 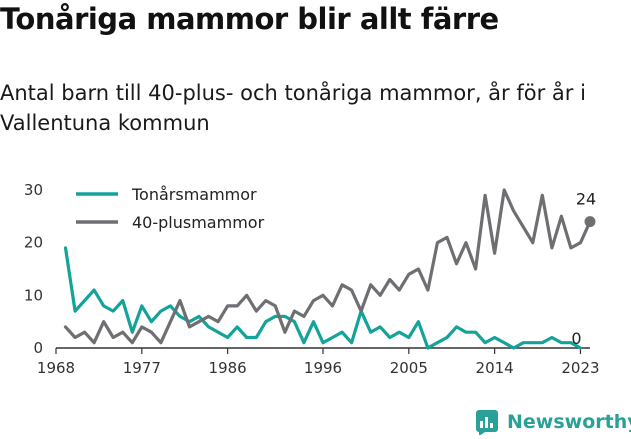 I want to click on x-tick-label: 2023, so click(x=580, y=368).